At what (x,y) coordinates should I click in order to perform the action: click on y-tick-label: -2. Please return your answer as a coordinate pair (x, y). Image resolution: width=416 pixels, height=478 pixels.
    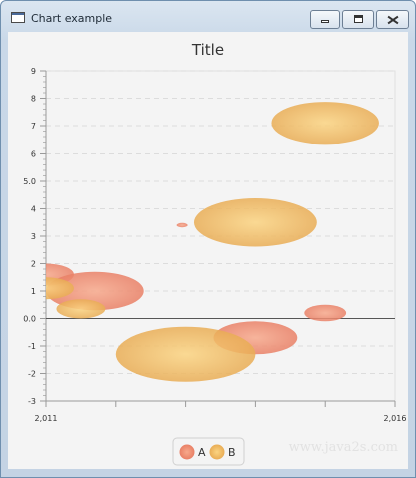
    Looking at the image, I should click on (32, 374).